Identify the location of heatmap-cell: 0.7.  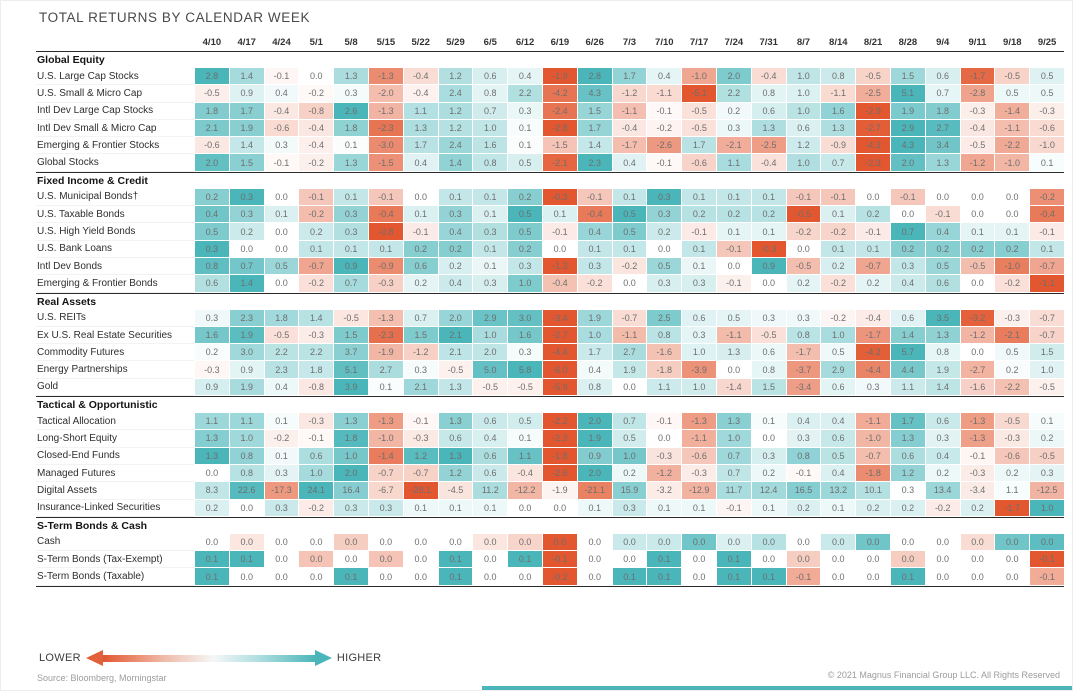
(838, 163).